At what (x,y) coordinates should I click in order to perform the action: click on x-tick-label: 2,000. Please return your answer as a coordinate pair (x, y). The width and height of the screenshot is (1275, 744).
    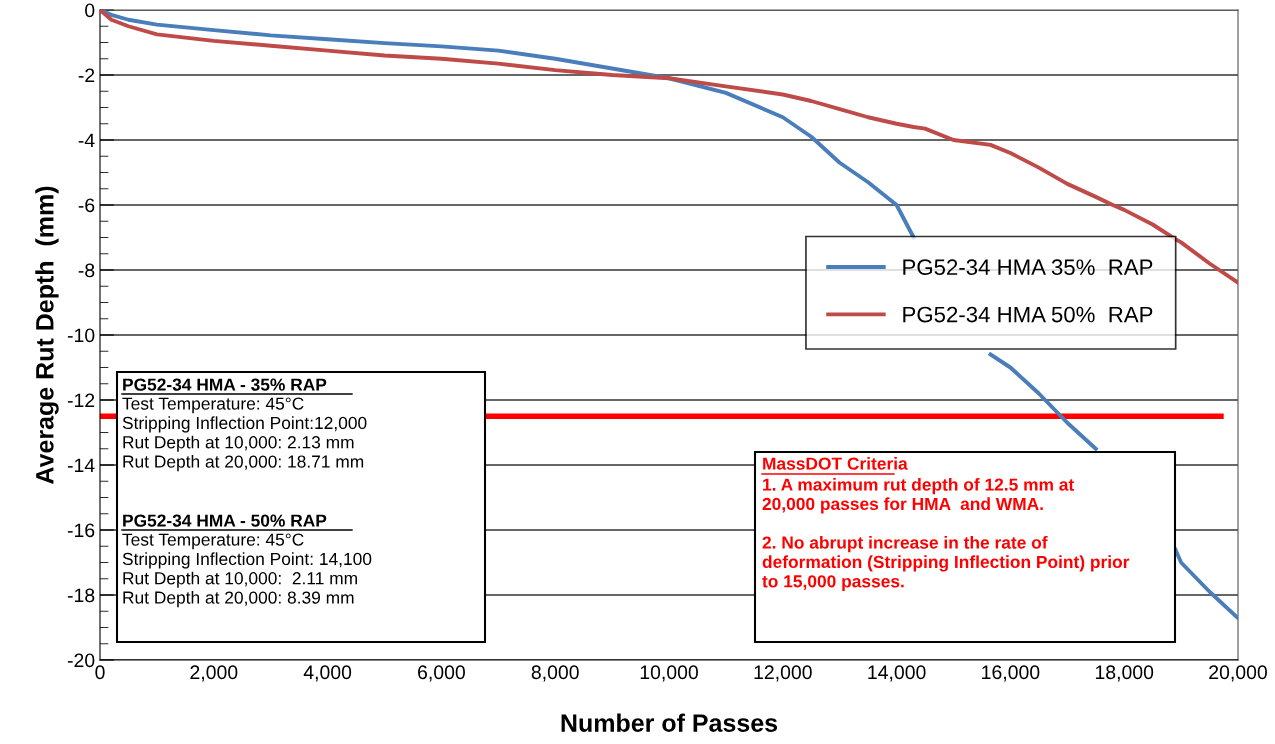
    Looking at the image, I should click on (214, 673).